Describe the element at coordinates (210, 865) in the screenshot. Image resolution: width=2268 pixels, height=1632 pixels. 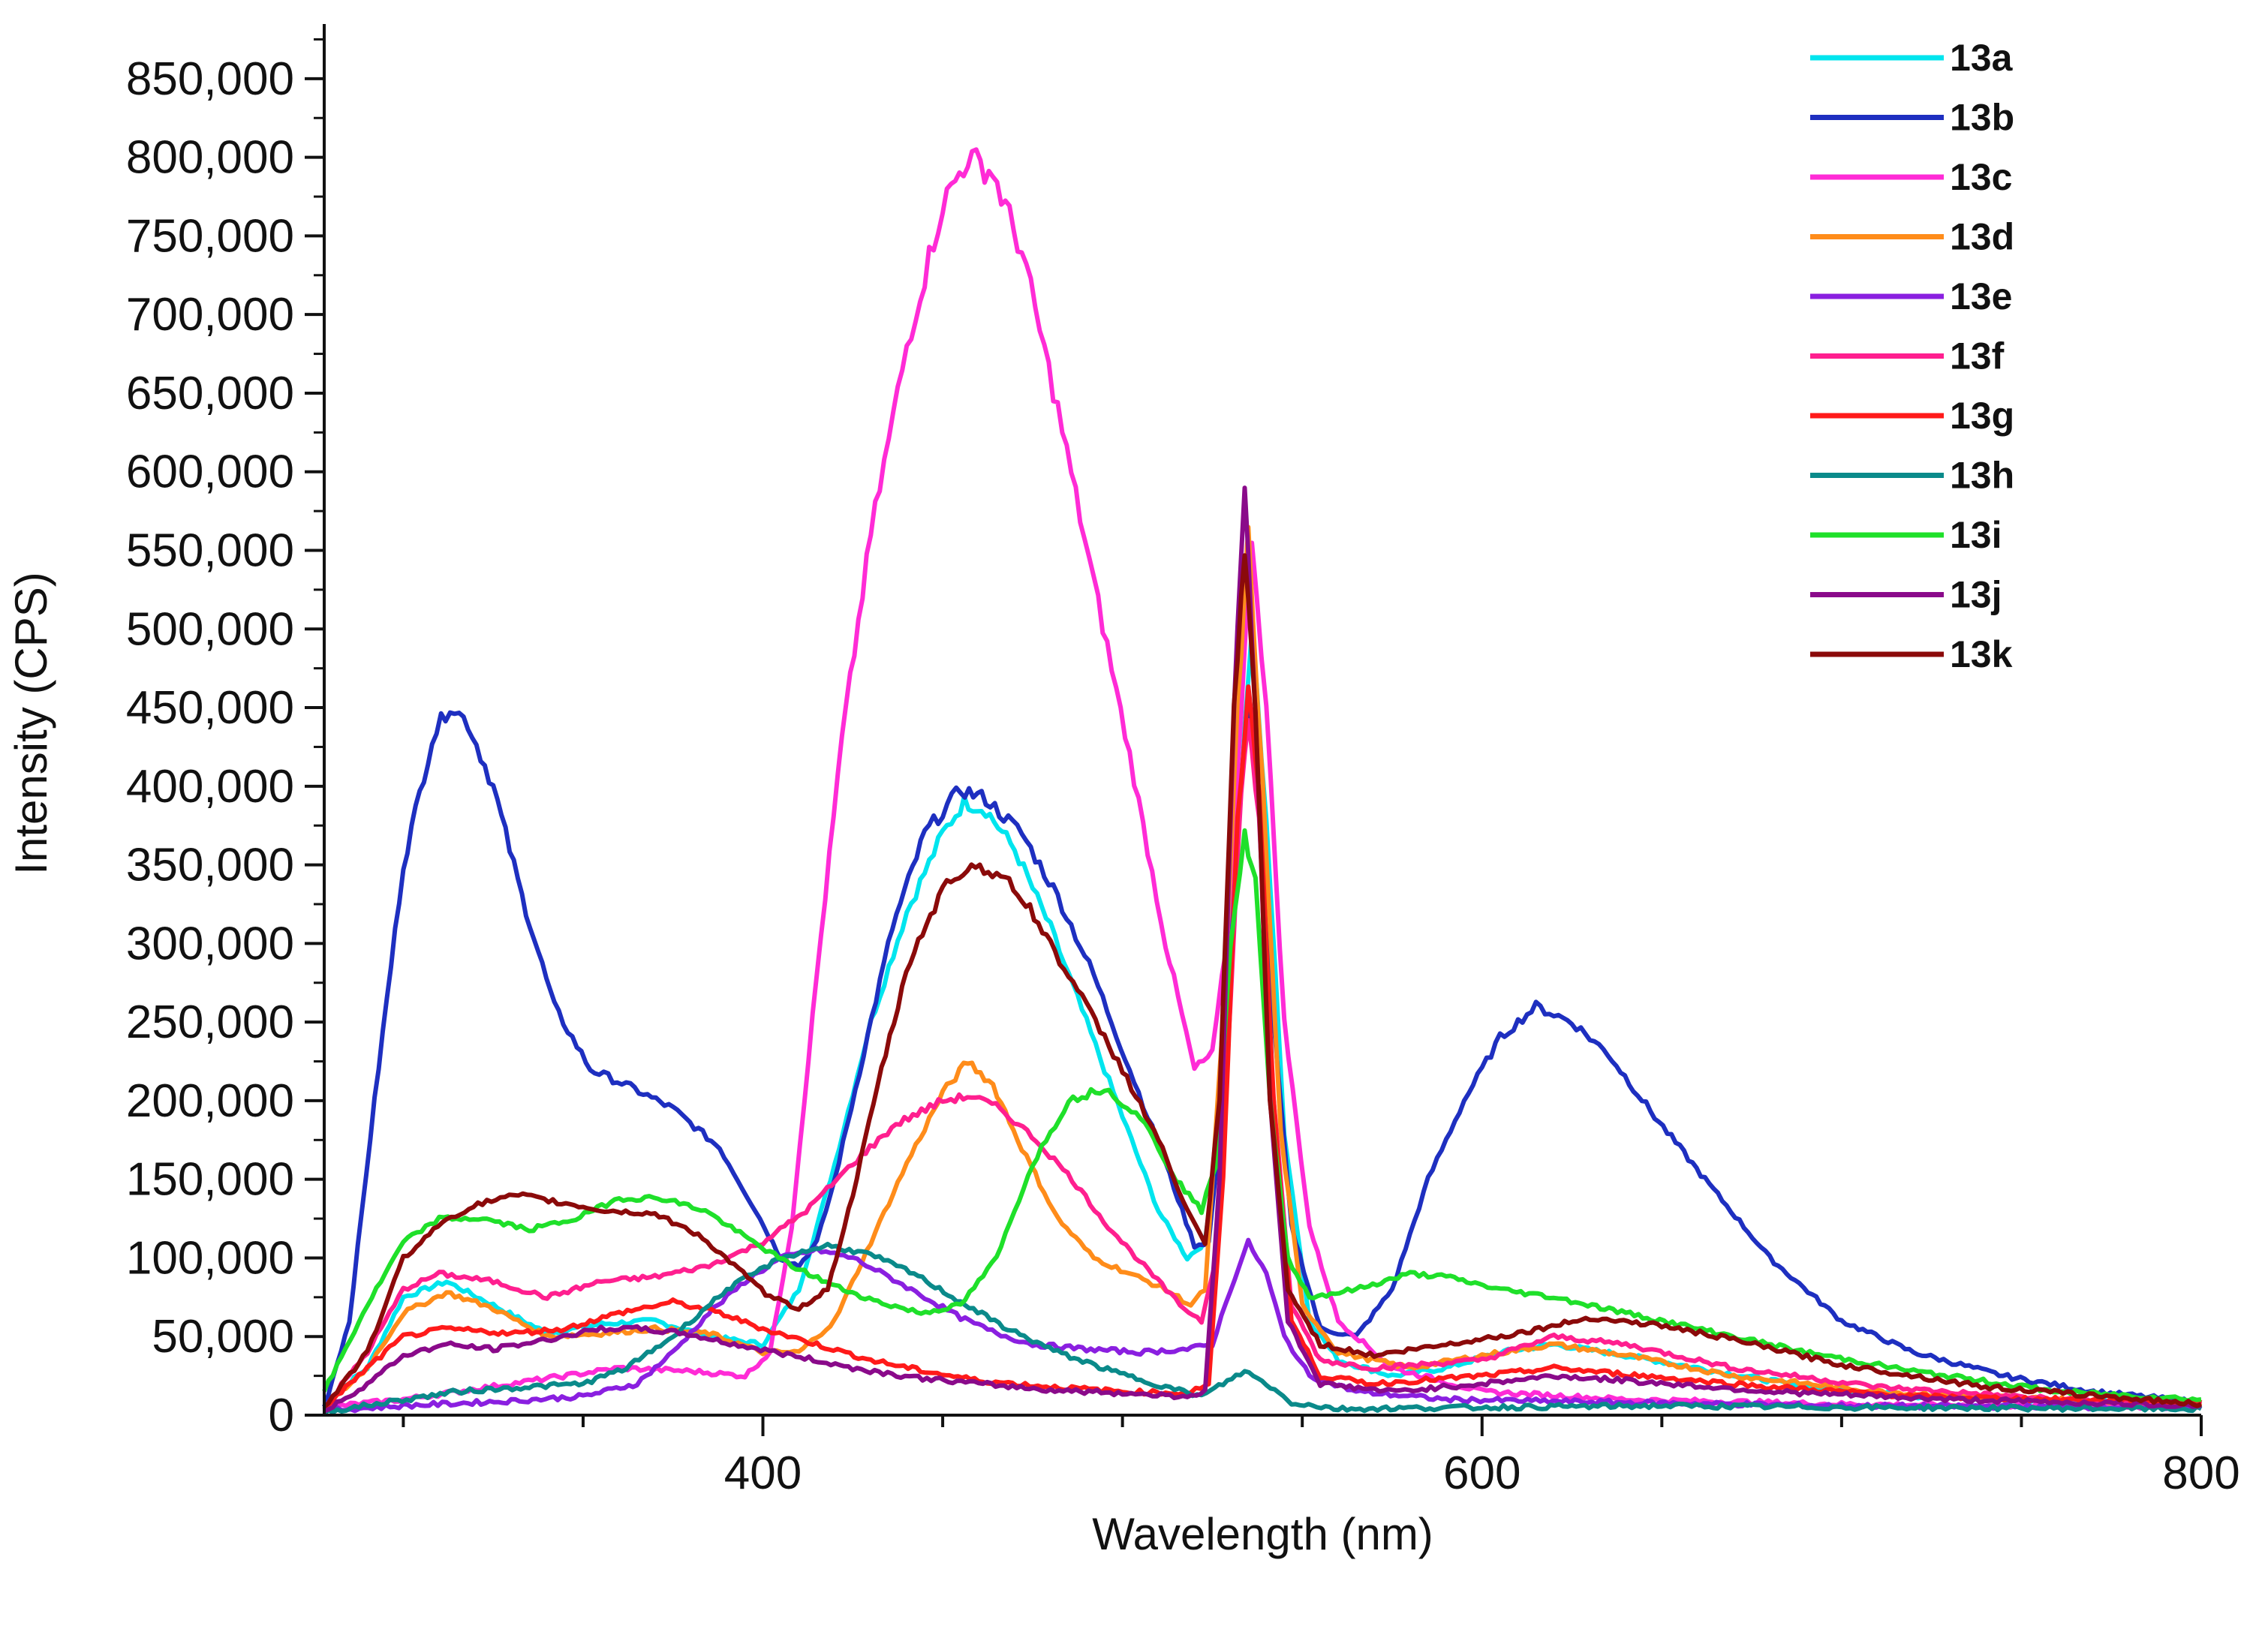
I see `y-tick-label: 350,000` at that location.